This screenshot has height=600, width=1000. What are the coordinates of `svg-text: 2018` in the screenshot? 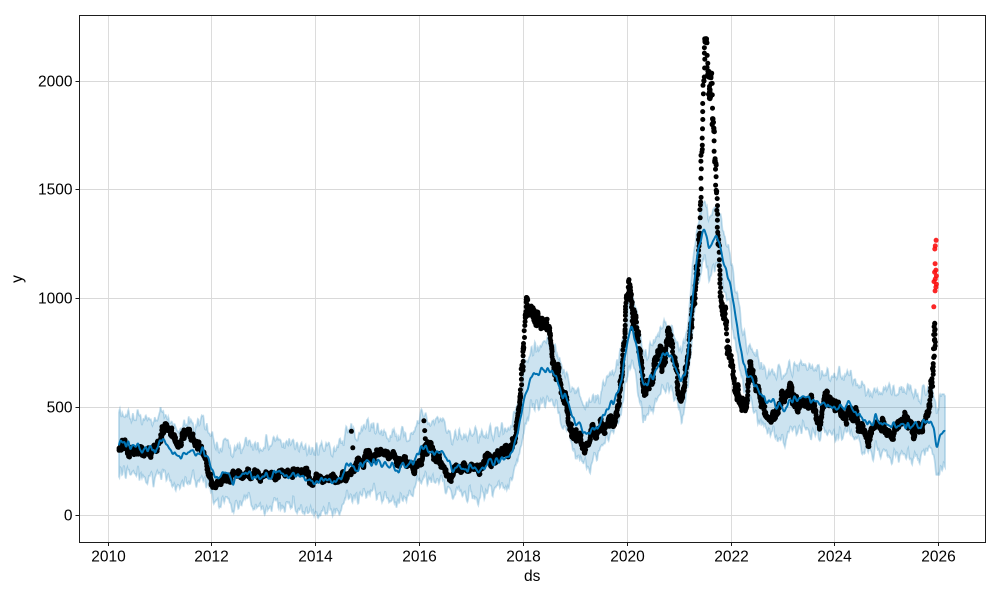 It's located at (523, 557).